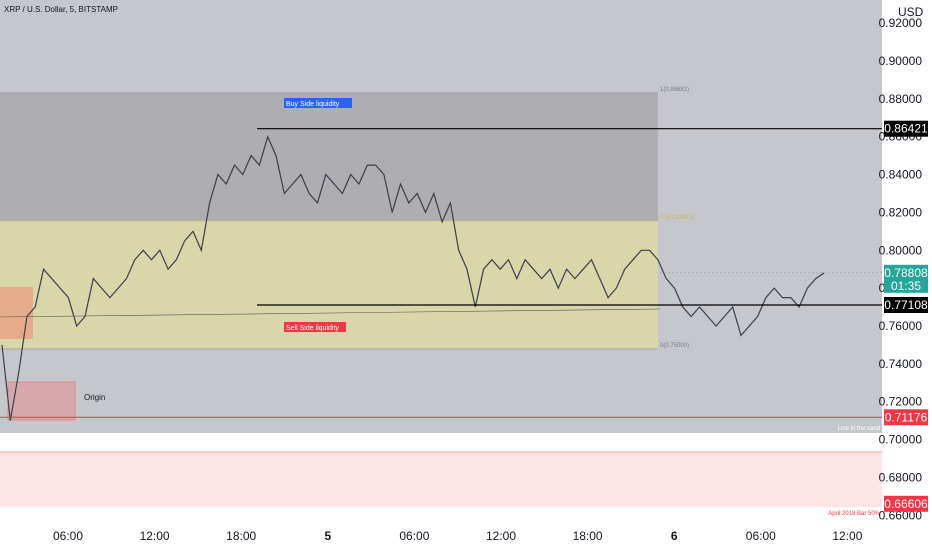 This screenshot has width=932, height=550. What do you see at coordinates (901, 250) in the screenshot?
I see `y-tick-label: 0.80000` at bounding box center [901, 250].